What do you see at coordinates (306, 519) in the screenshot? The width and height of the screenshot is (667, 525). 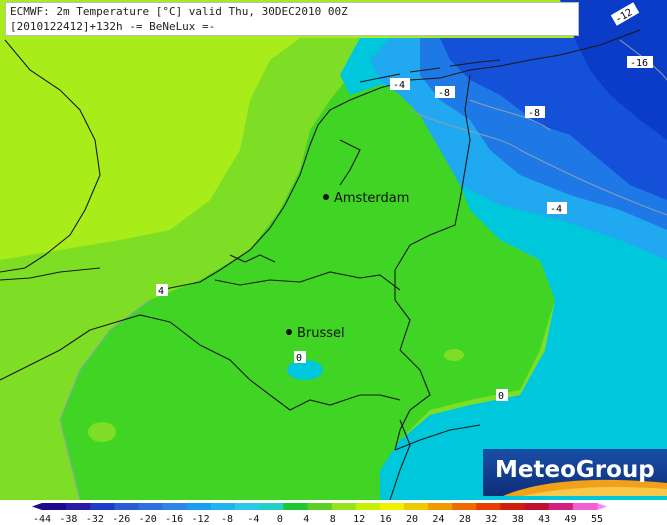 I see `colorbar-tick-label: 4` at bounding box center [306, 519].